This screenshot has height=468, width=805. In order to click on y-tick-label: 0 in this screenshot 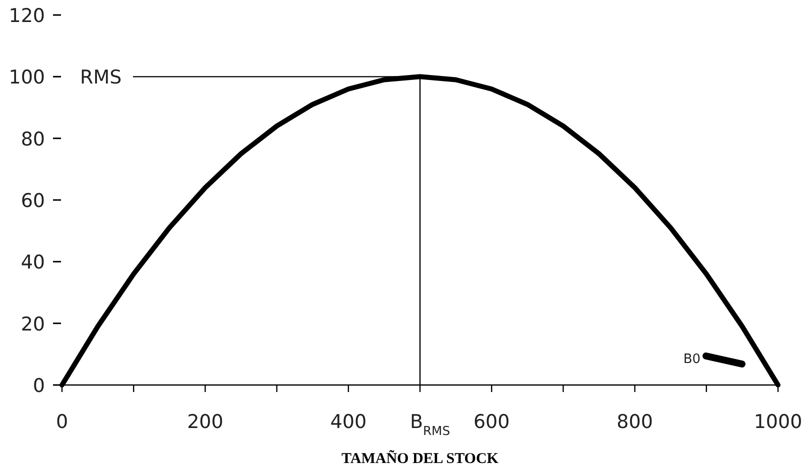, I will do `click(38, 386)`.